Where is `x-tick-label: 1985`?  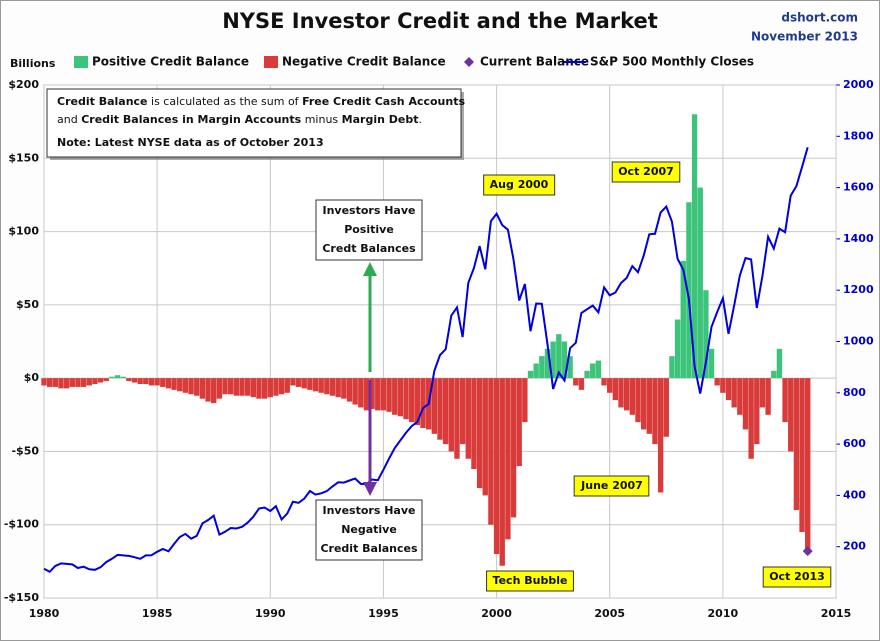
x-tick-label: 1985 is located at coordinates (157, 613).